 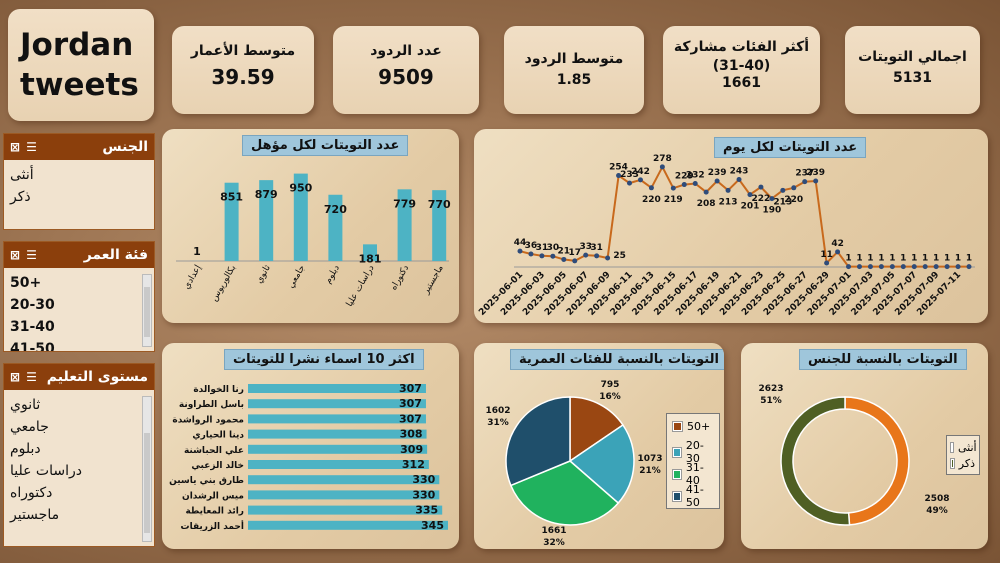 What do you see at coordinates (596, 429) in the screenshot?
I see `pie-slice` at bounding box center [596, 429].